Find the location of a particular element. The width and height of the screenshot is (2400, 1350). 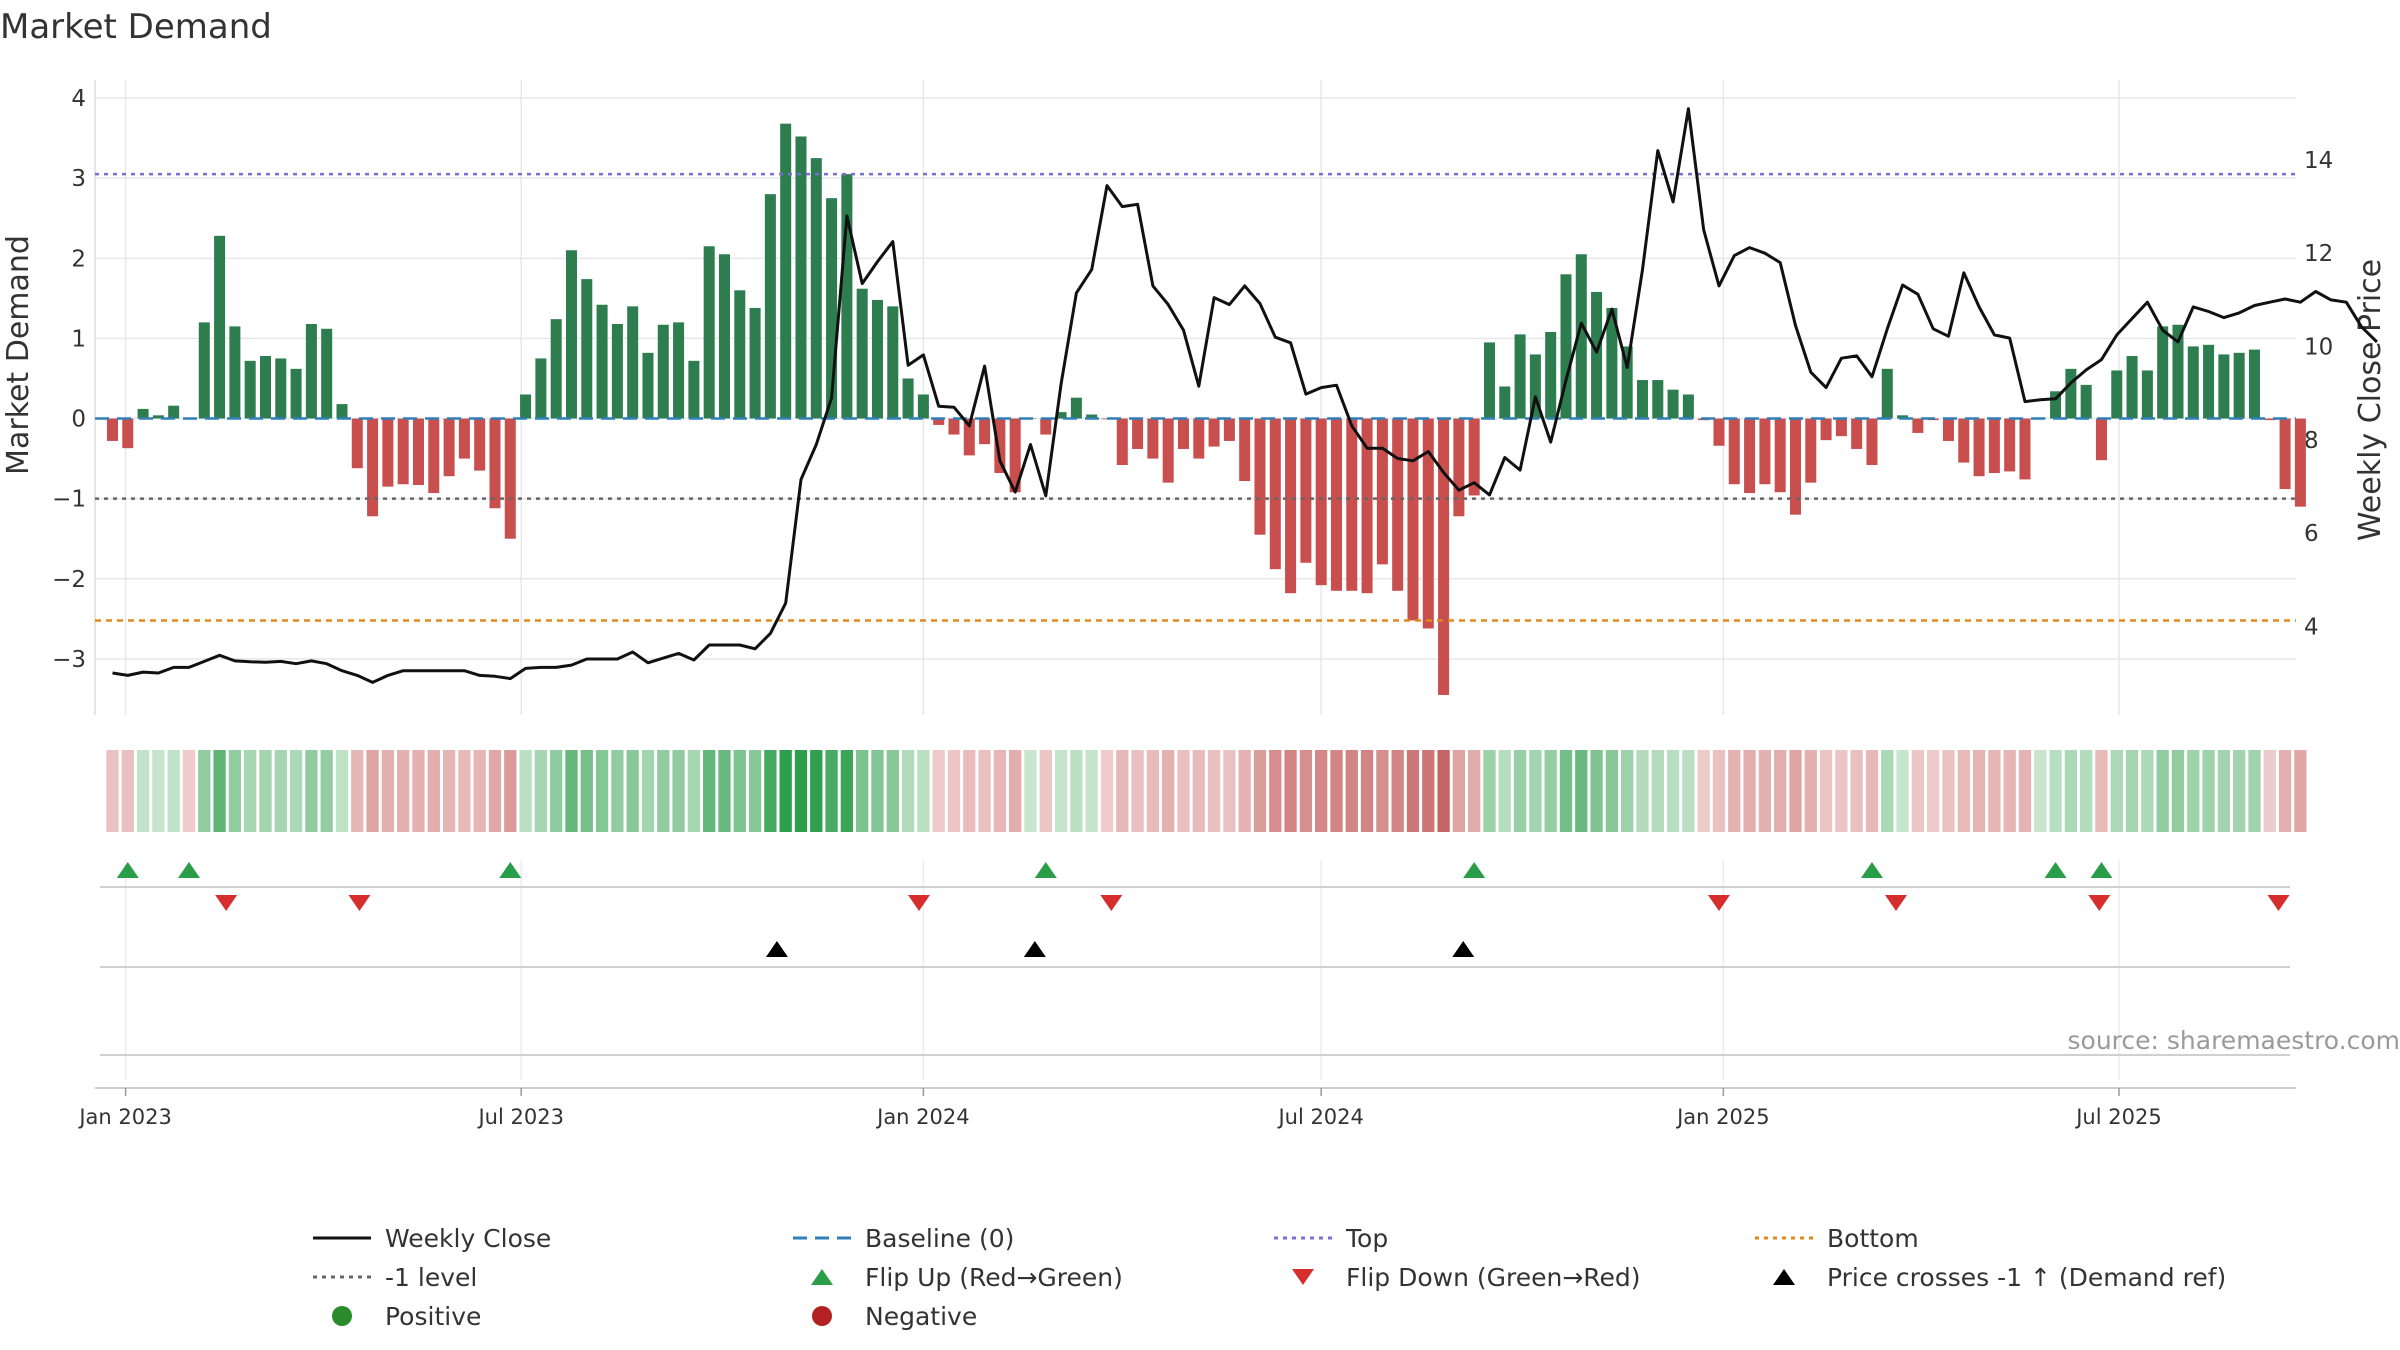

chart-title: Market Demand is located at coordinates (136, 27).